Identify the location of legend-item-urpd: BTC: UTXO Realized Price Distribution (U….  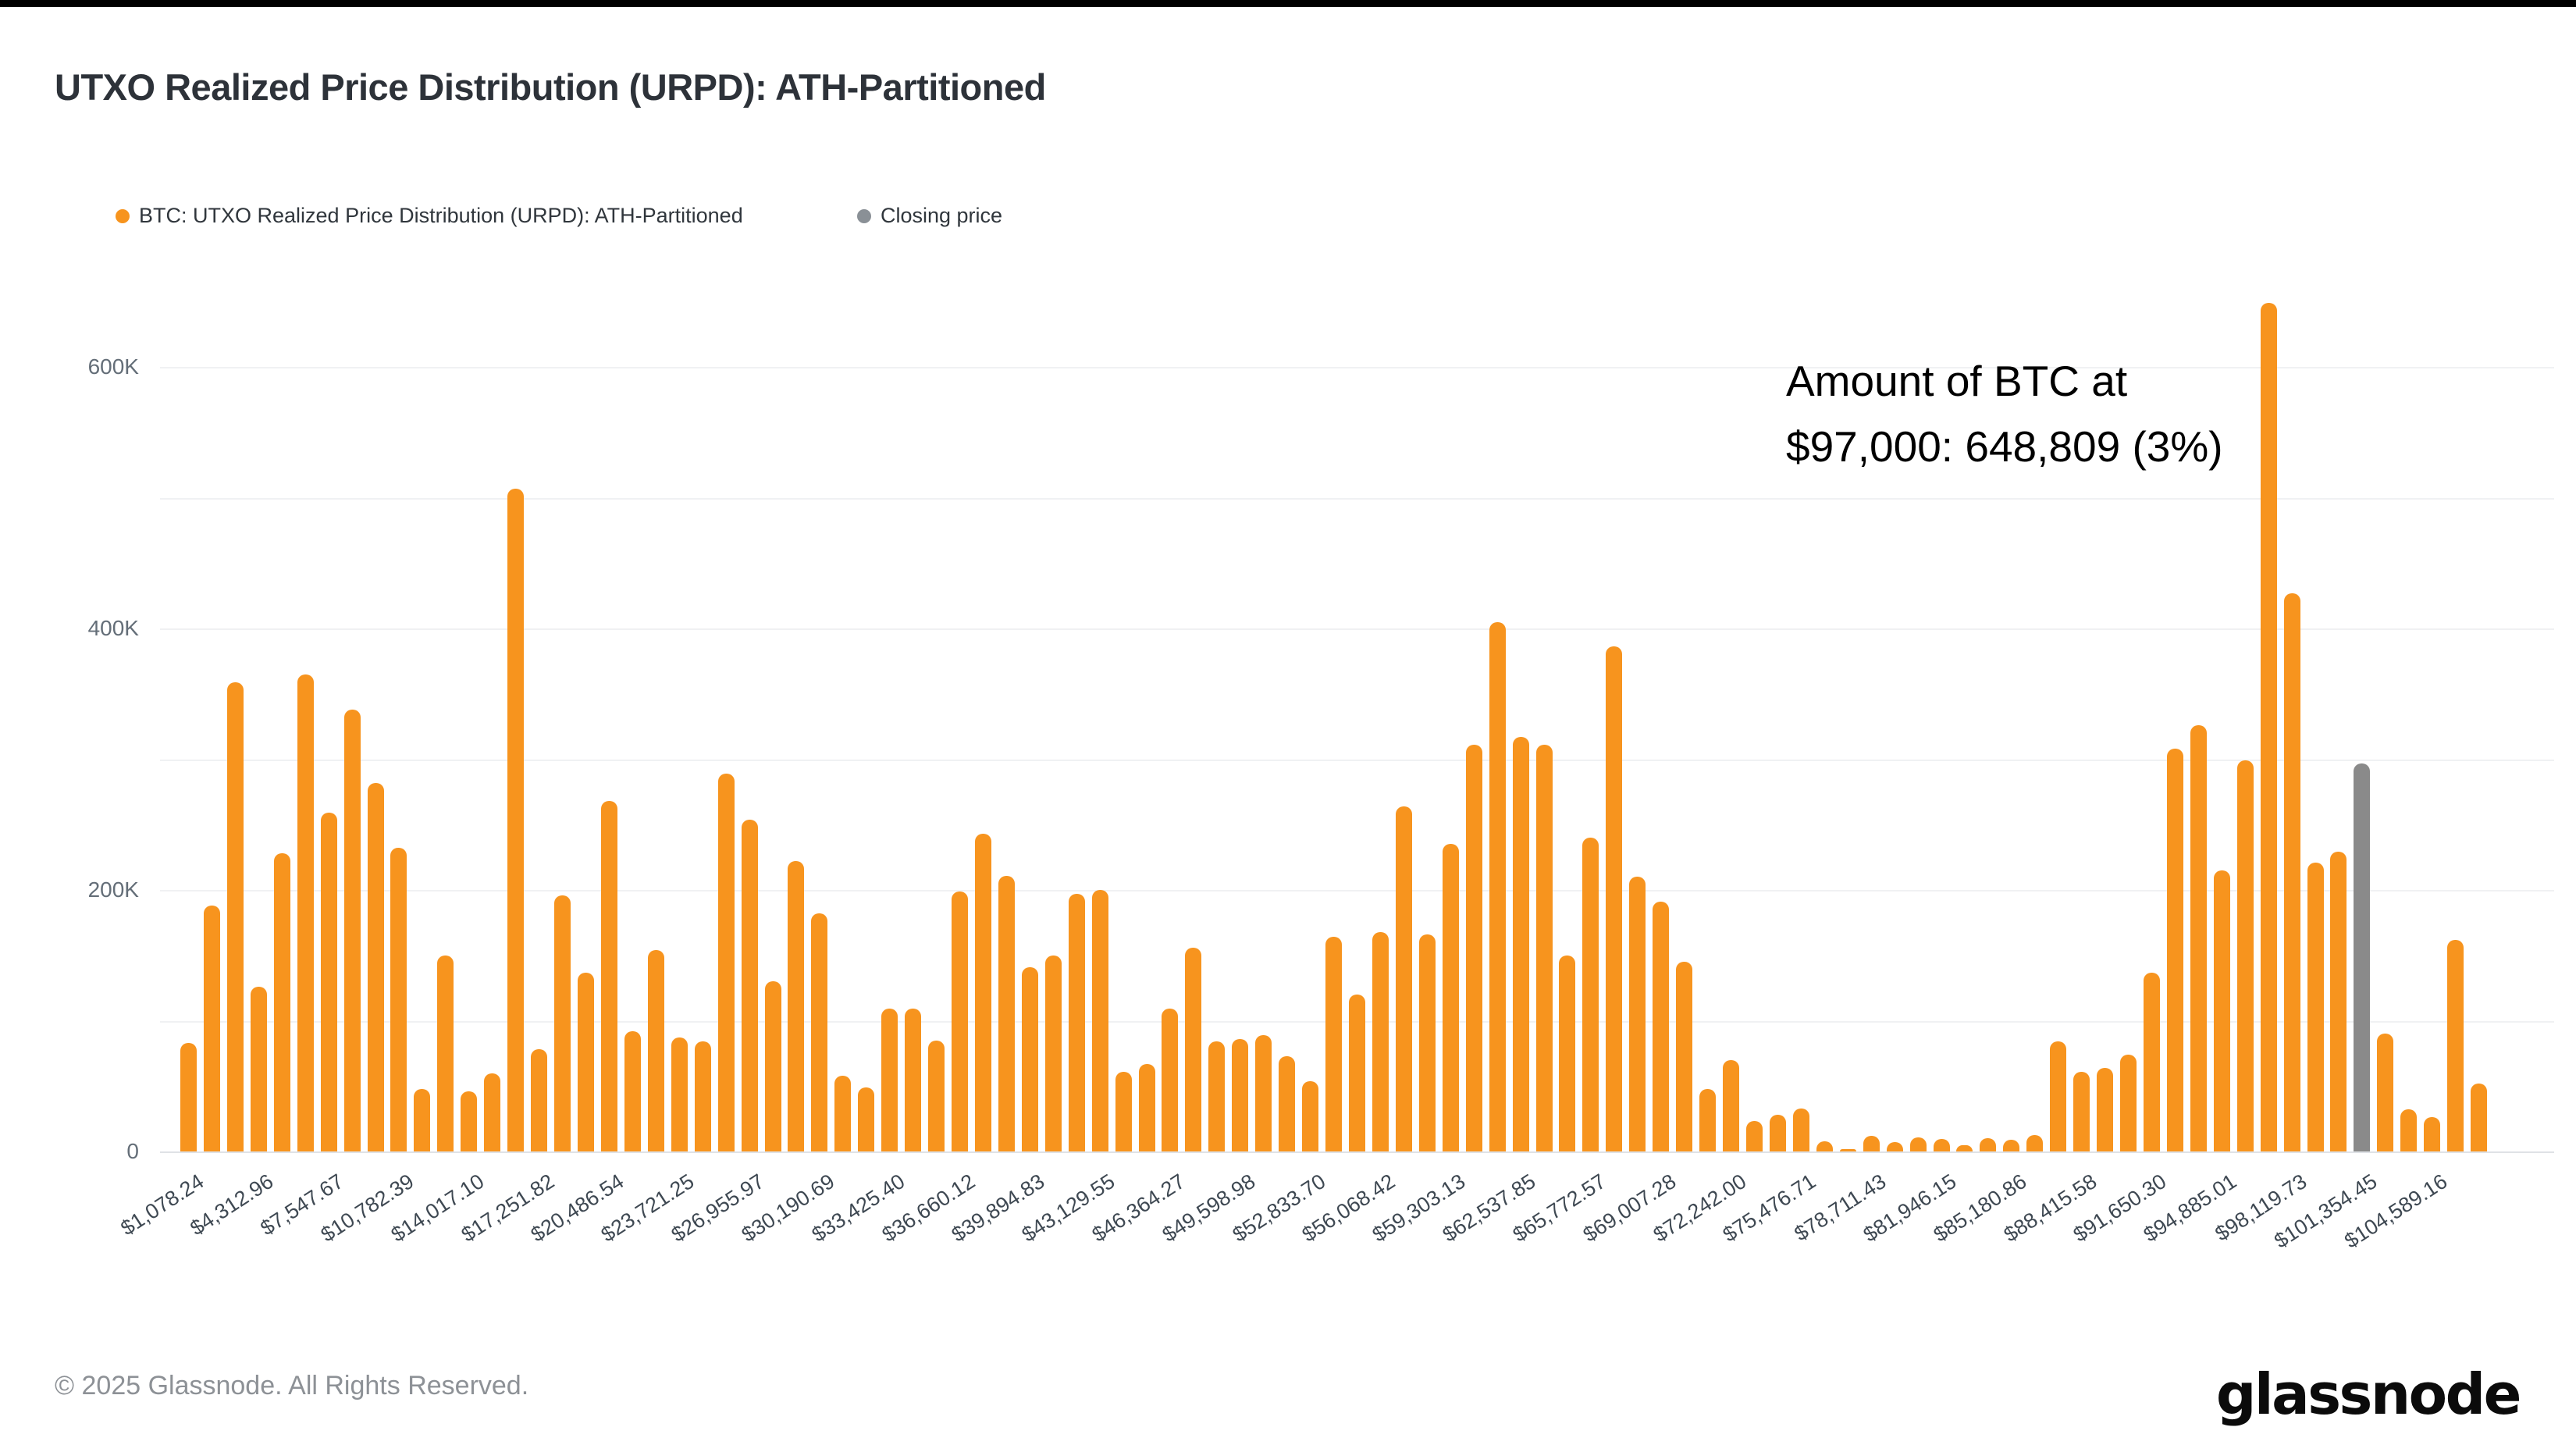
(429, 216).